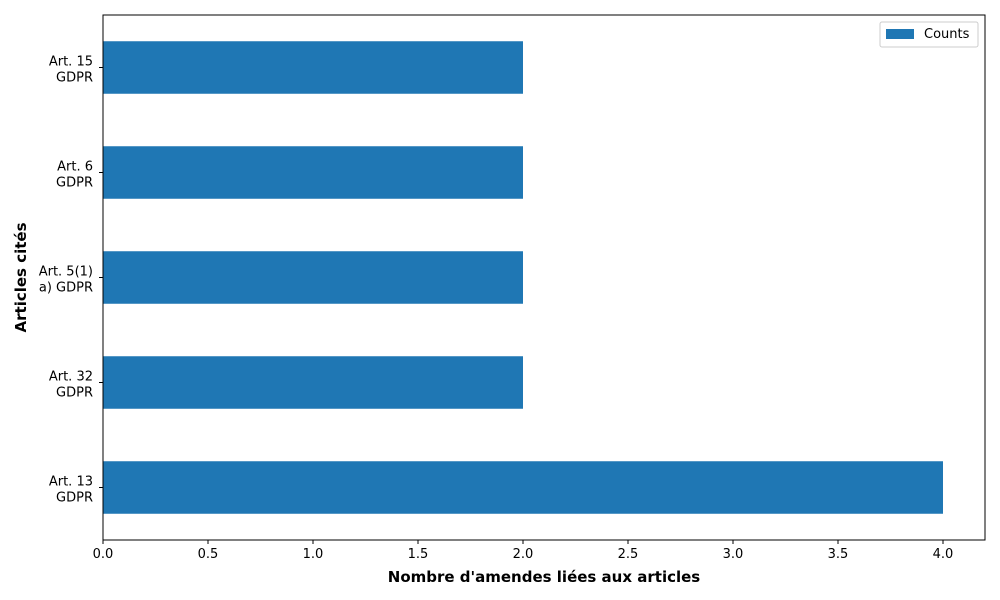  Describe the element at coordinates (733, 554) in the screenshot. I see `x-tick-label: 3.0` at that location.